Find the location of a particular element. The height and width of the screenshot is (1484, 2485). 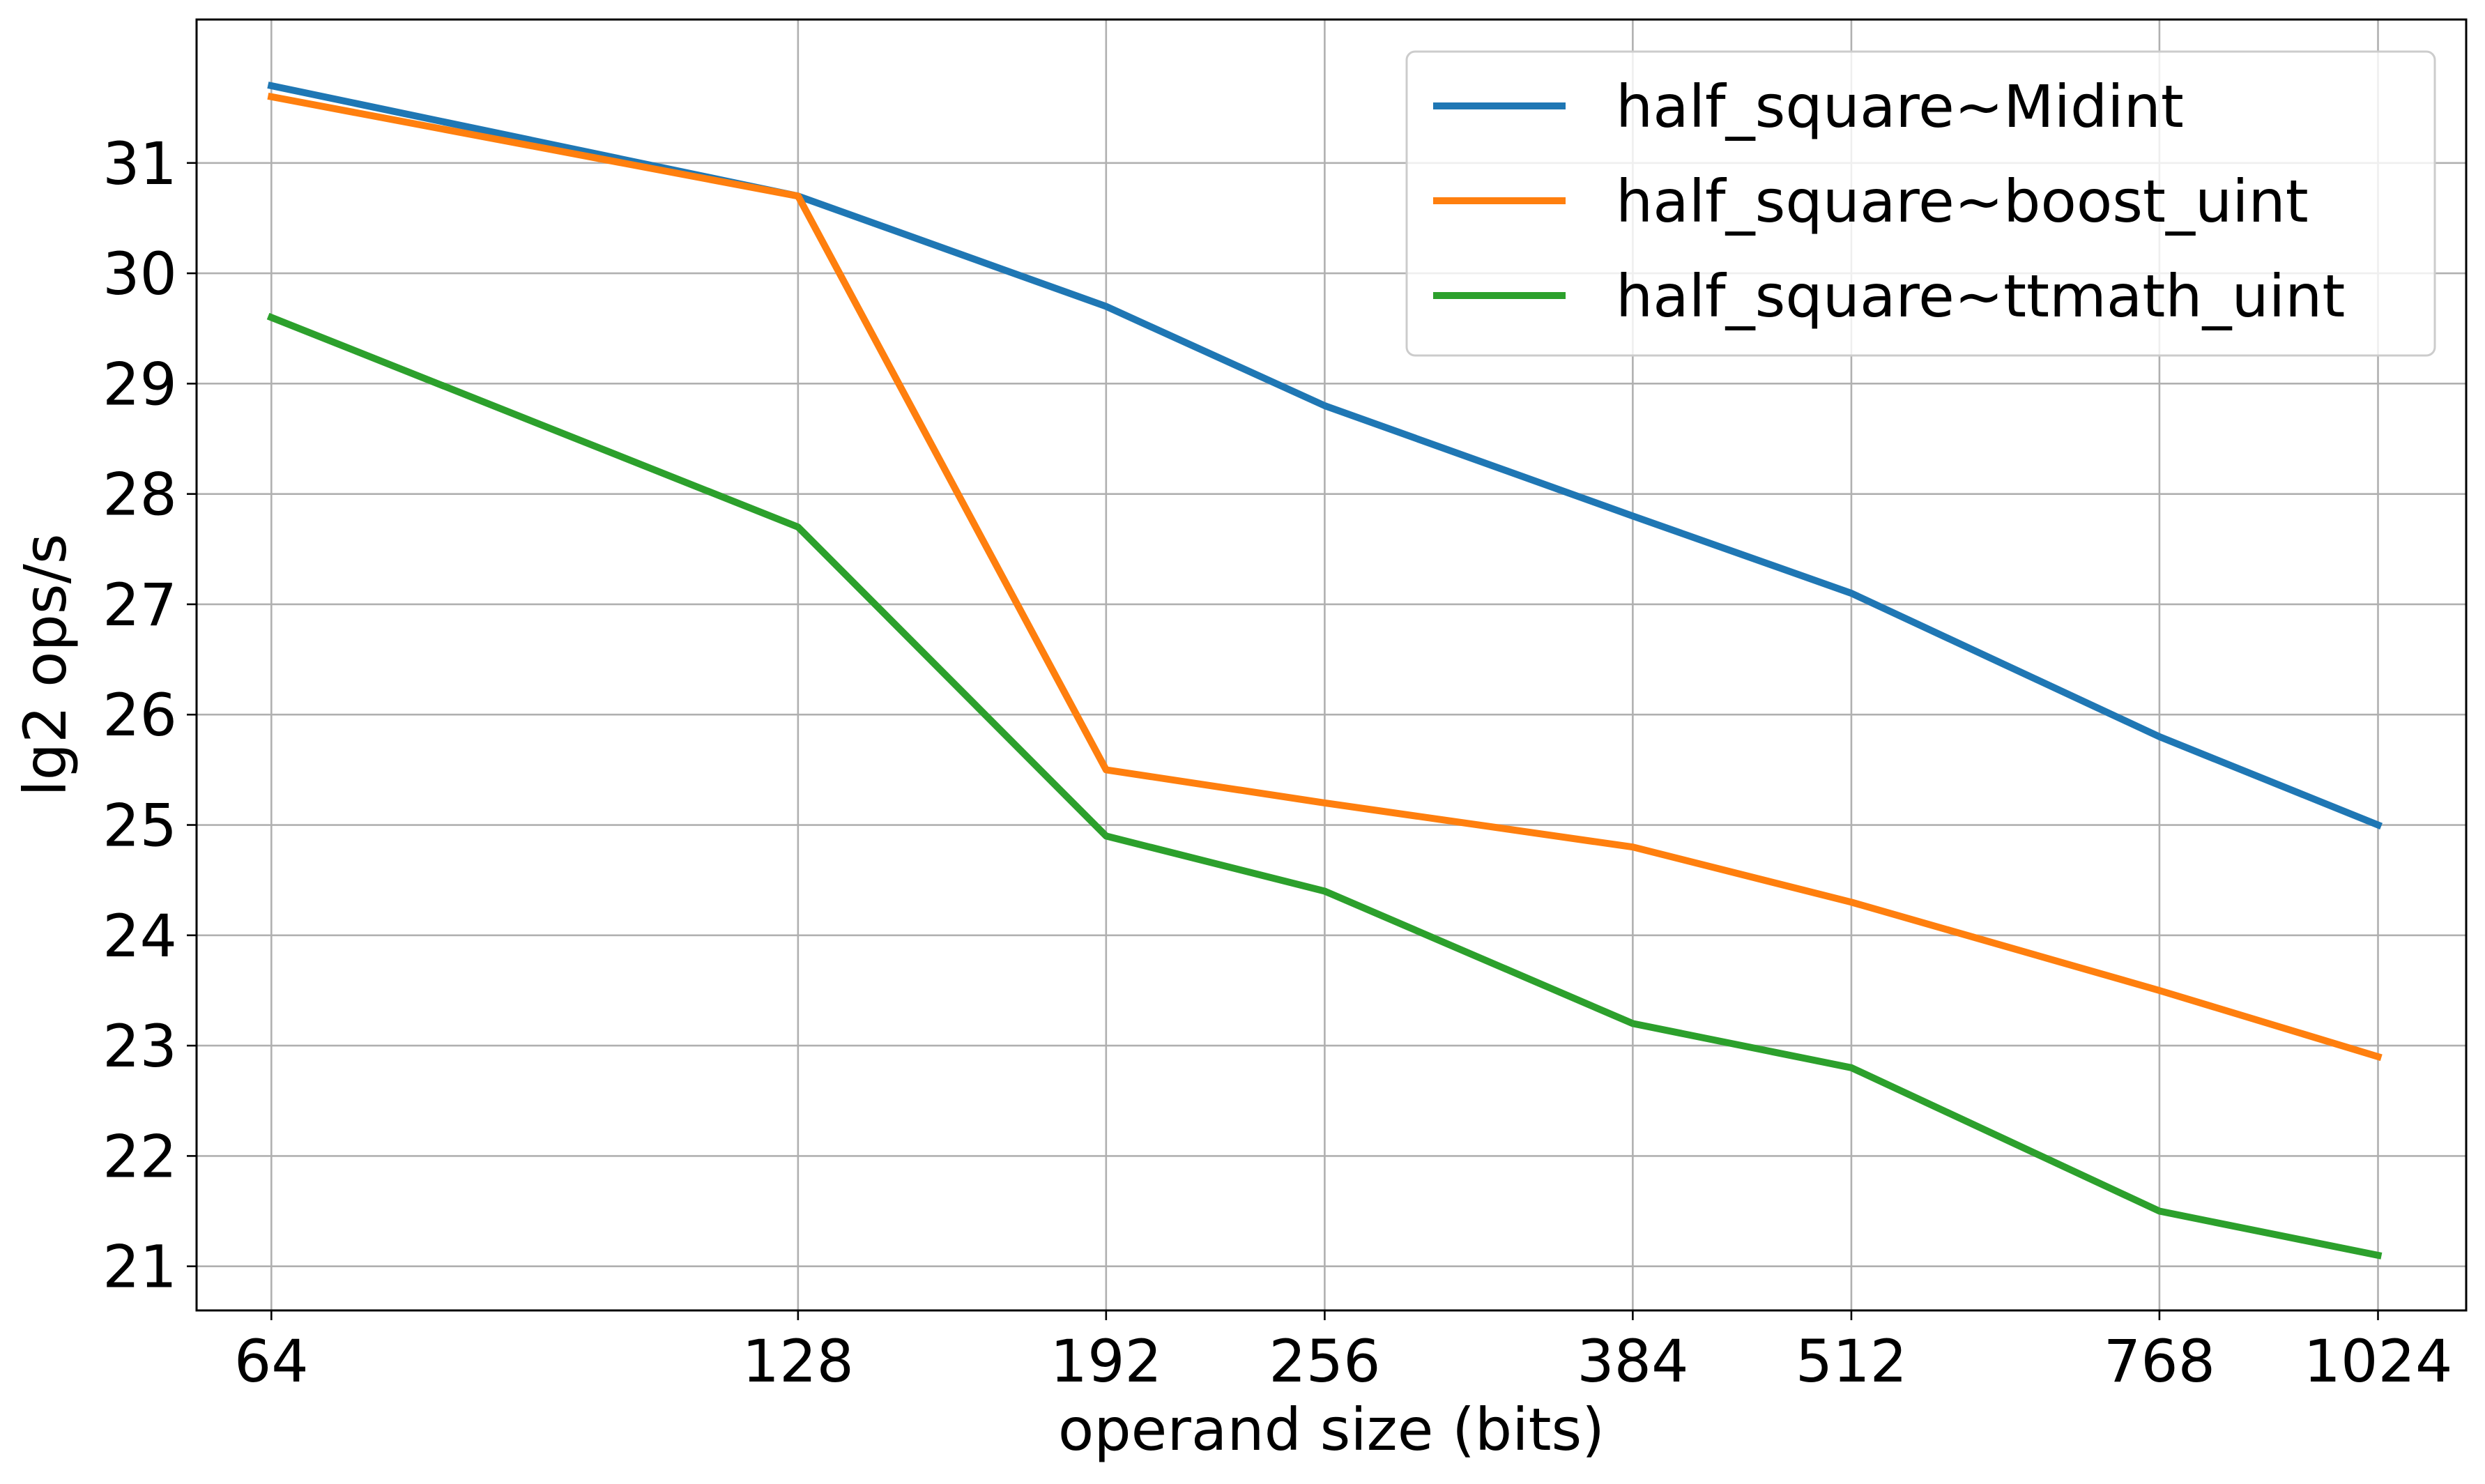

x-axis: 64 128 192 256 384 512 768 1024 is located at coordinates (1343, 1352).